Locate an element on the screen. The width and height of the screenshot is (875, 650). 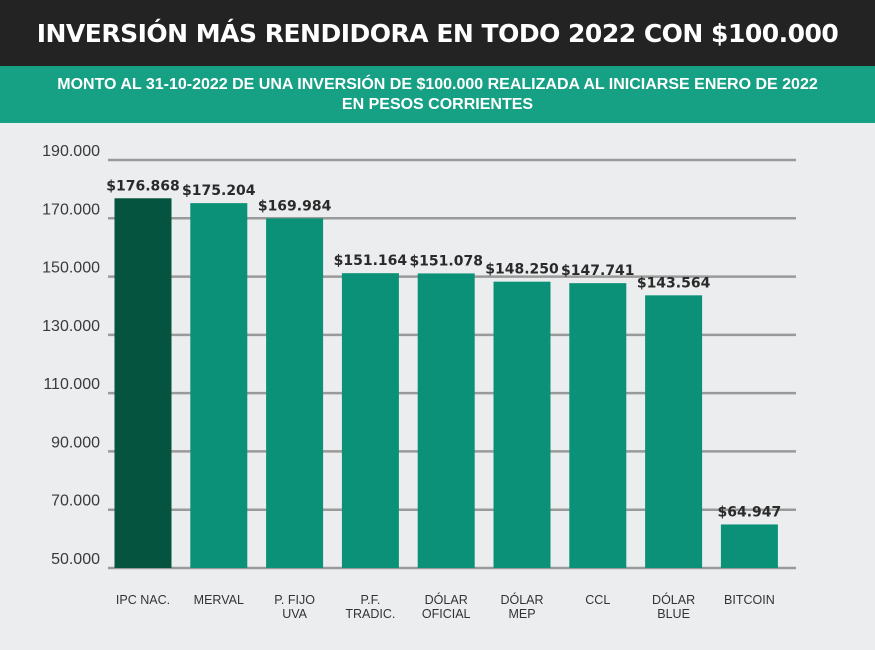
bar-value-label: $148.250 is located at coordinates (522, 270).